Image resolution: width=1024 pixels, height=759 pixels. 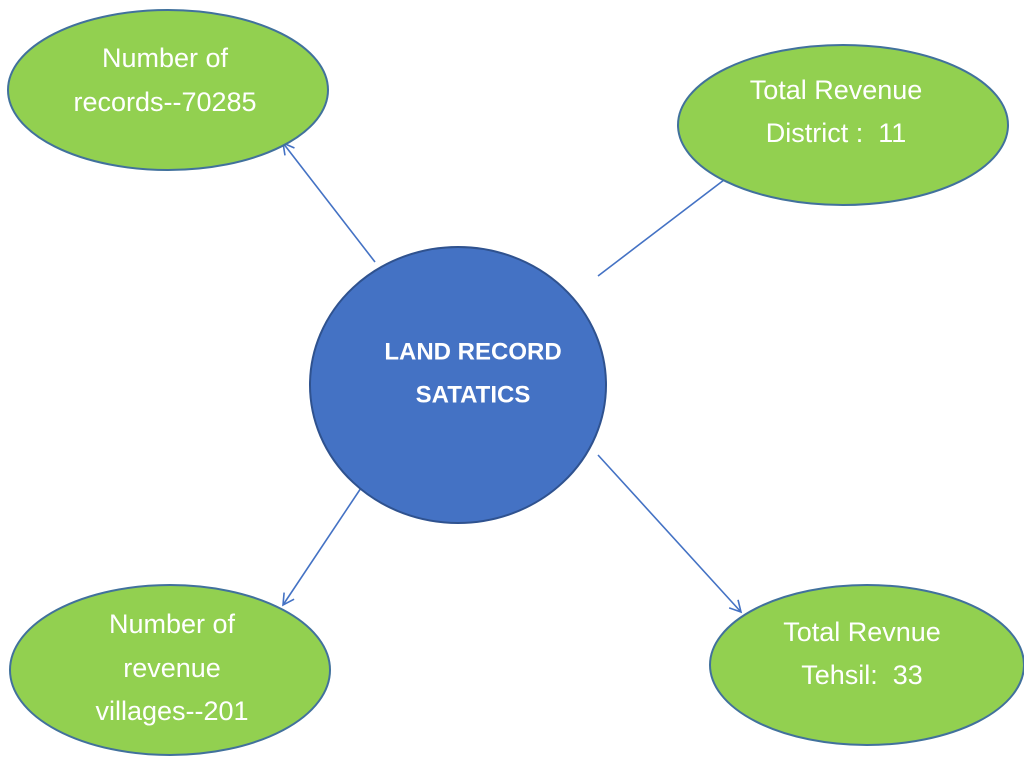 What do you see at coordinates (862, 675) in the screenshot?
I see `node-label: Tehsil: 33` at bounding box center [862, 675].